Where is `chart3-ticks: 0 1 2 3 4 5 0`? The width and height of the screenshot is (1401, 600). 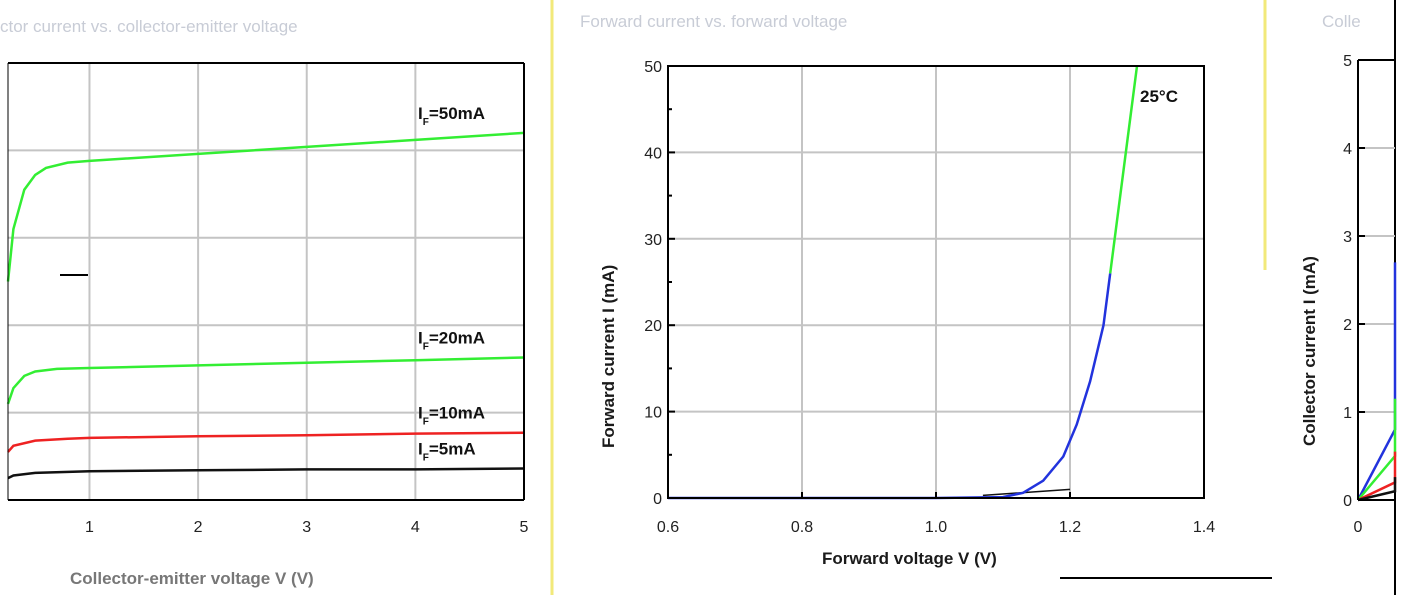
chart3-ticks: 0 1 2 3 4 5 0 is located at coordinates (1354, 294).